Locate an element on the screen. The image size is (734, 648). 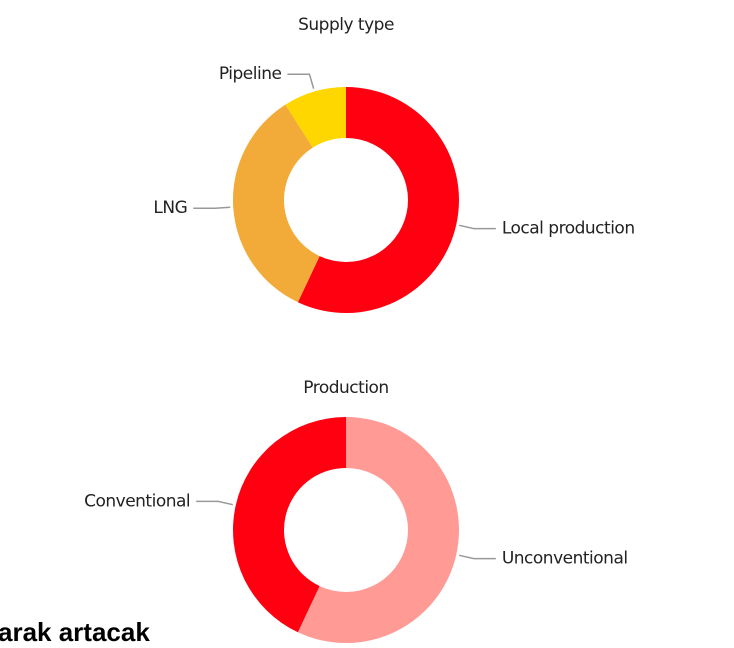
slice-label: Local production is located at coordinates (568, 229).